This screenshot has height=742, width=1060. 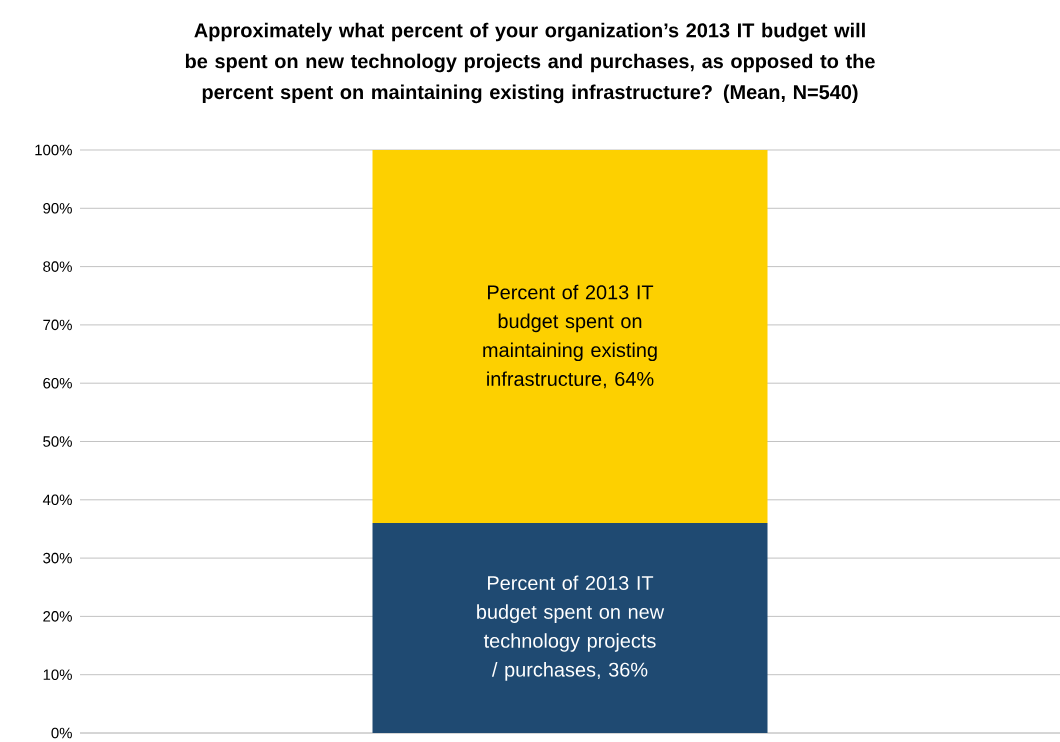 I want to click on y-tick-label: 100%, so click(x=53, y=150).